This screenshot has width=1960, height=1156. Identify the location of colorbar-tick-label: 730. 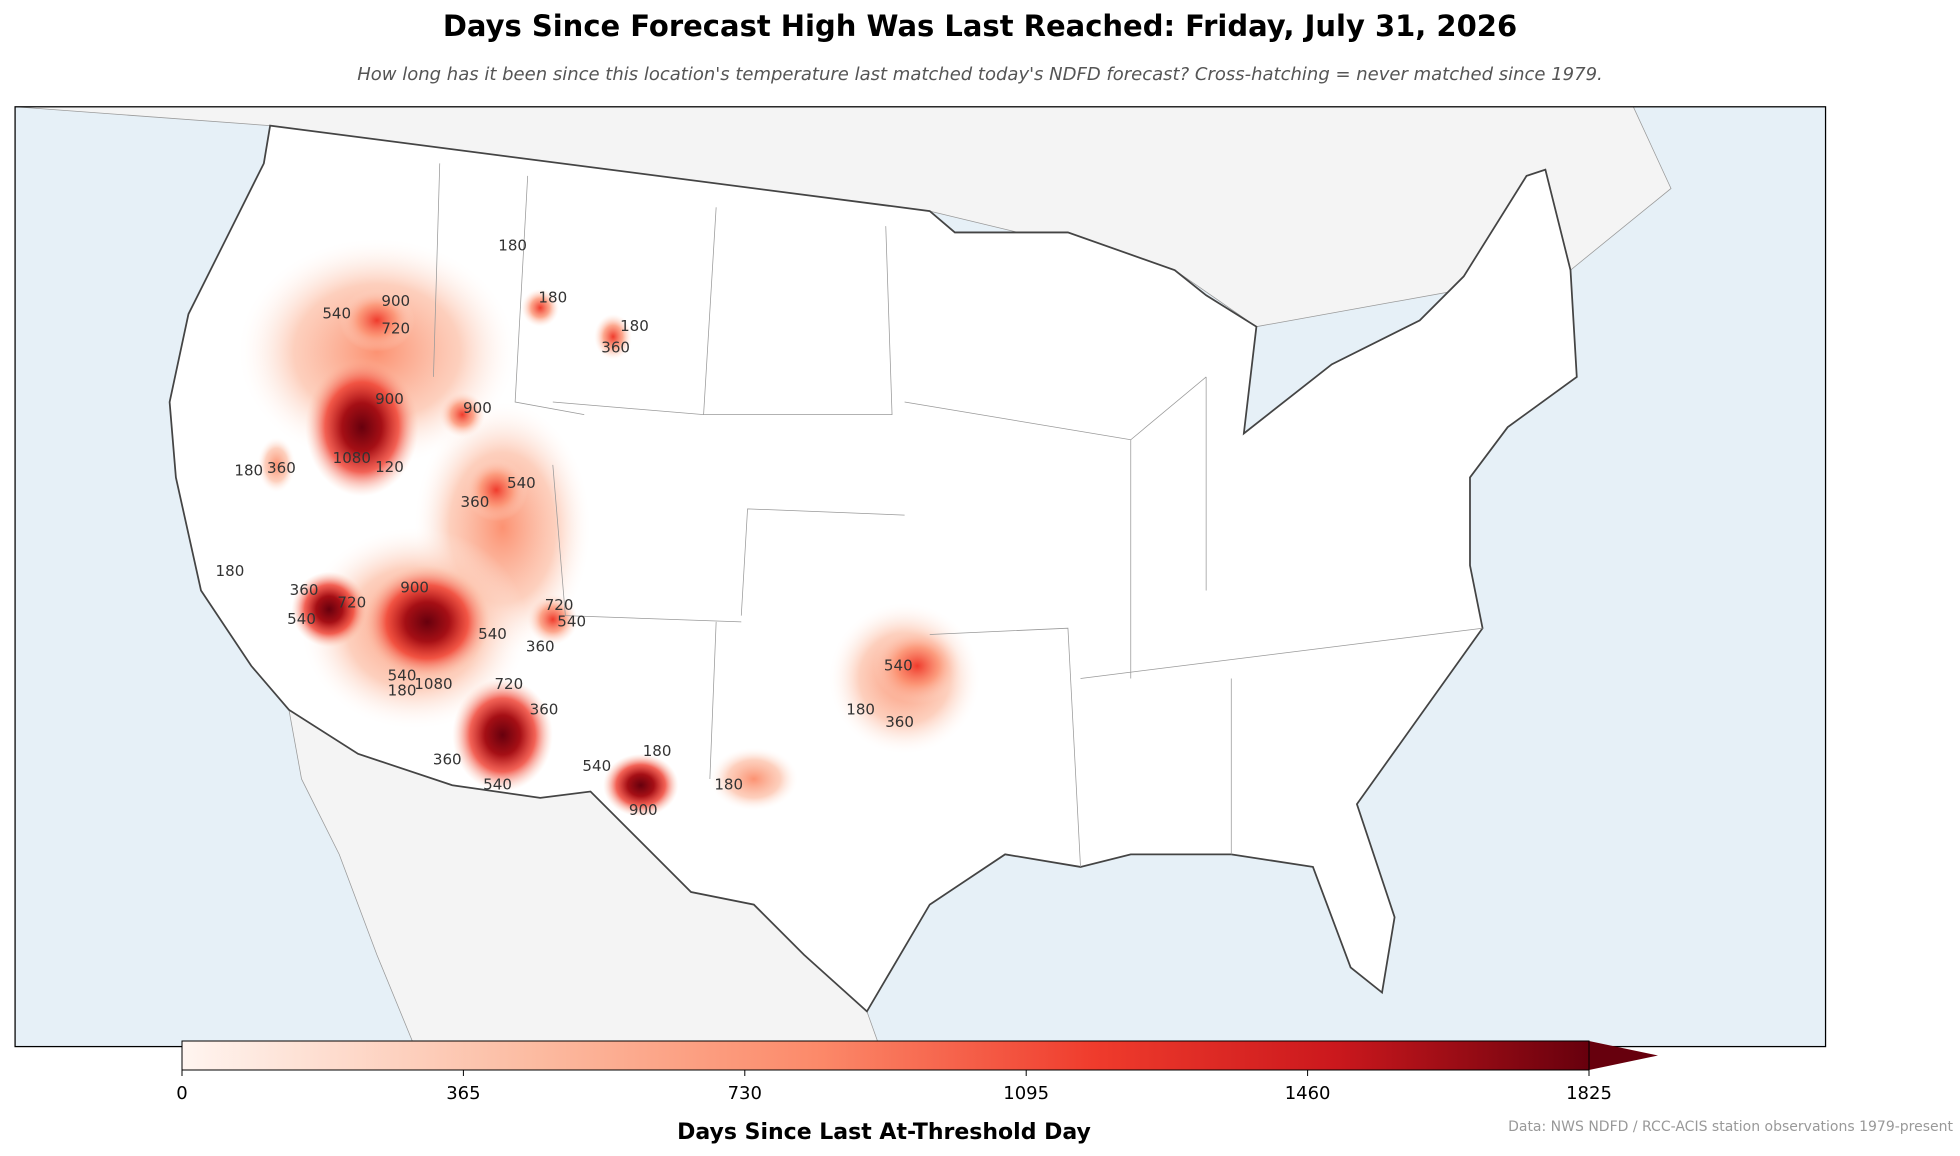
(745, 1093).